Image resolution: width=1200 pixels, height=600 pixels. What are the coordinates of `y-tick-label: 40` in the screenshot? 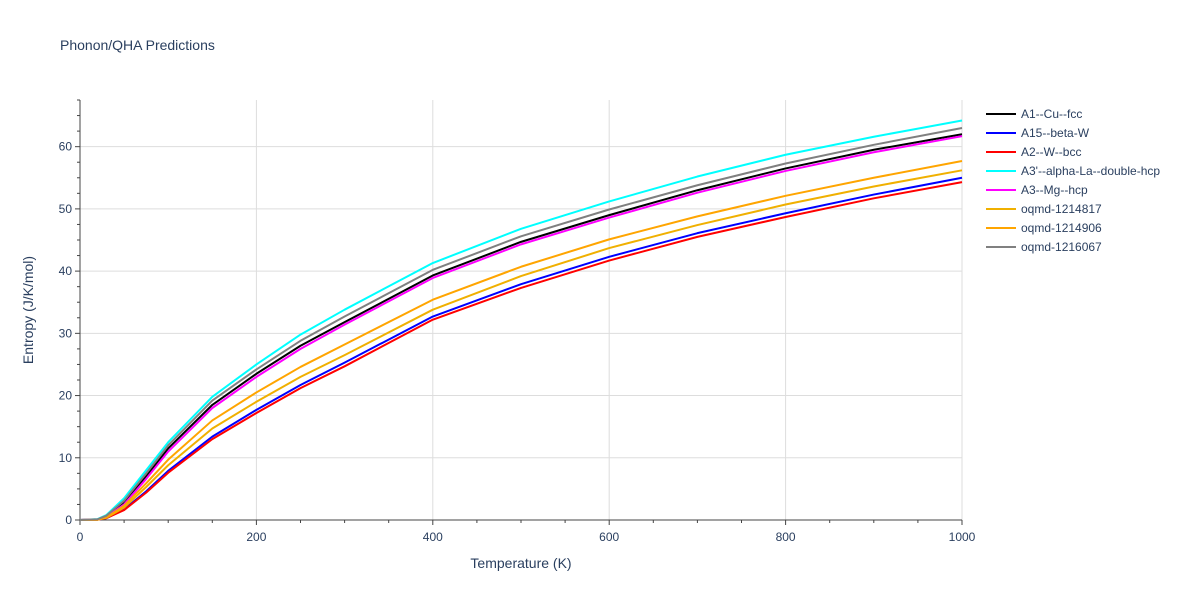 It's located at (66, 271).